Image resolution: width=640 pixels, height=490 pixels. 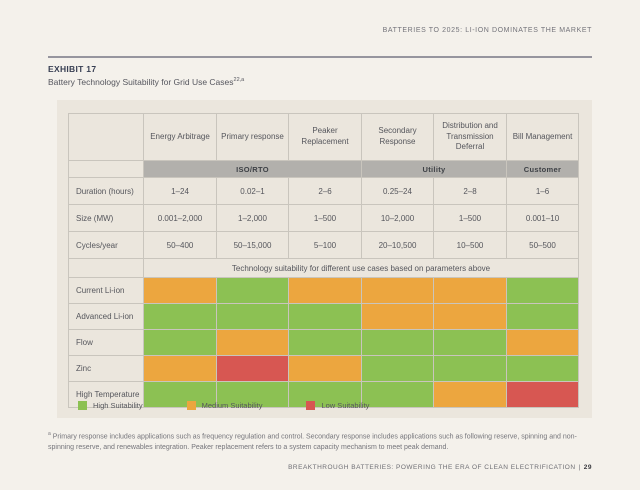 I want to click on legend-item-high: High Suitability, so click(x=110, y=405).